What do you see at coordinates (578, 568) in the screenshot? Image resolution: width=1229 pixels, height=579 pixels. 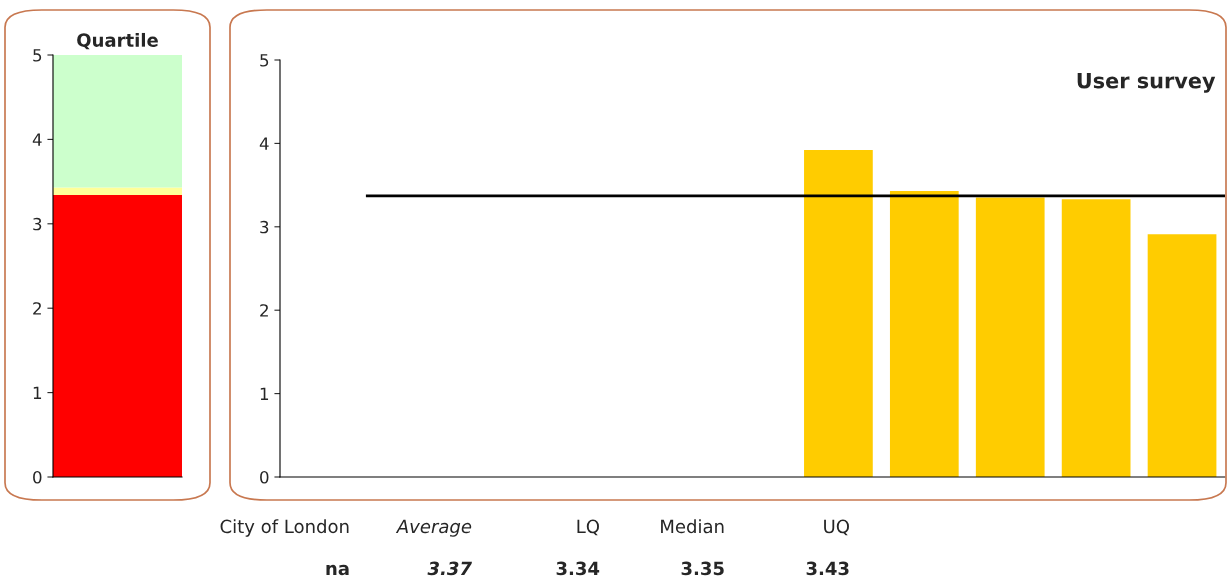 I see `text: 3.34` at bounding box center [578, 568].